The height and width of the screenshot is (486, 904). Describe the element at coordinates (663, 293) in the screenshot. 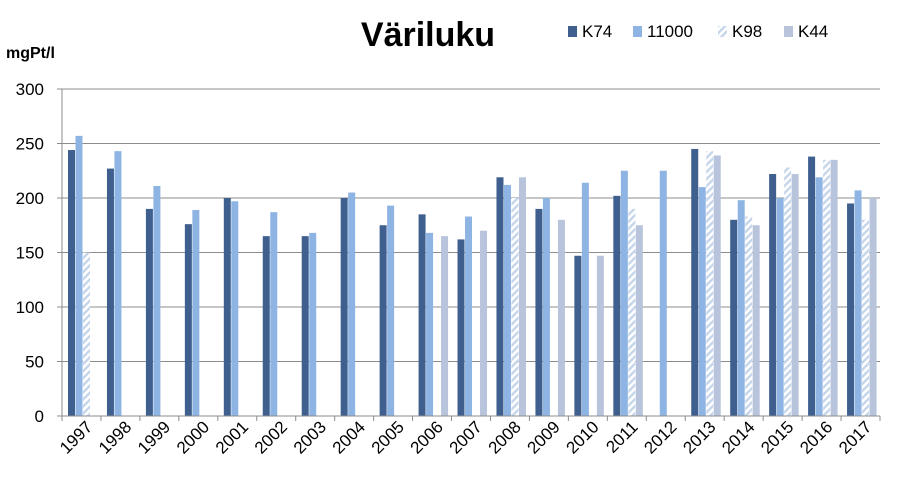

I see `bar-11000-2012` at that location.